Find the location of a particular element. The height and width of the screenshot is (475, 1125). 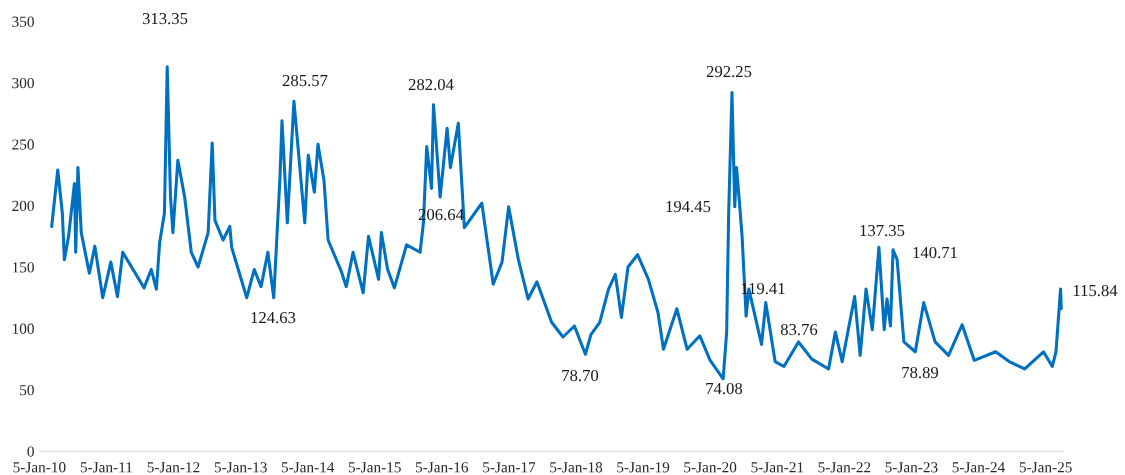

annotation: 285.57 is located at coordinates (305, 80).